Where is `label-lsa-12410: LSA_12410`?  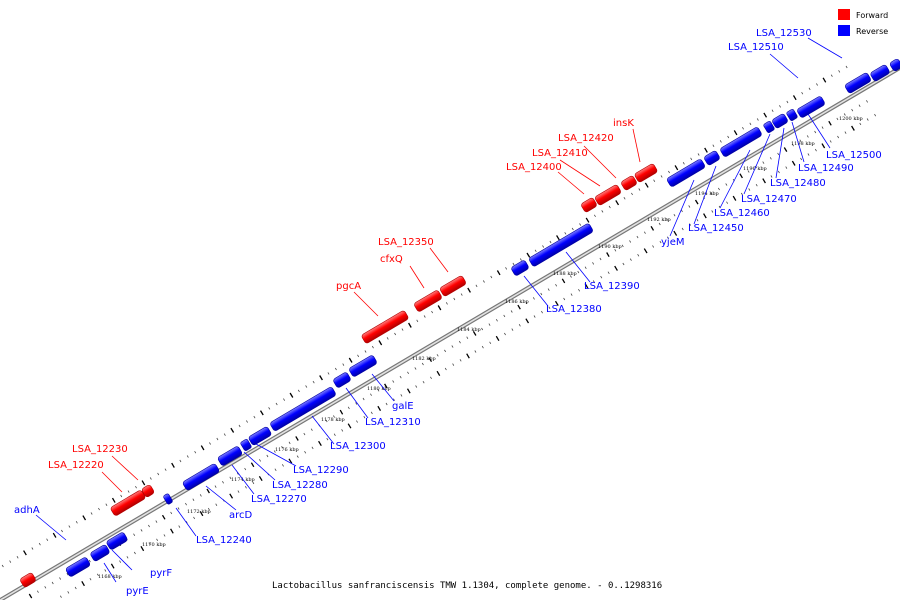 label-lsa-12410: LSA_12410 is located at coordinates (560, 153).